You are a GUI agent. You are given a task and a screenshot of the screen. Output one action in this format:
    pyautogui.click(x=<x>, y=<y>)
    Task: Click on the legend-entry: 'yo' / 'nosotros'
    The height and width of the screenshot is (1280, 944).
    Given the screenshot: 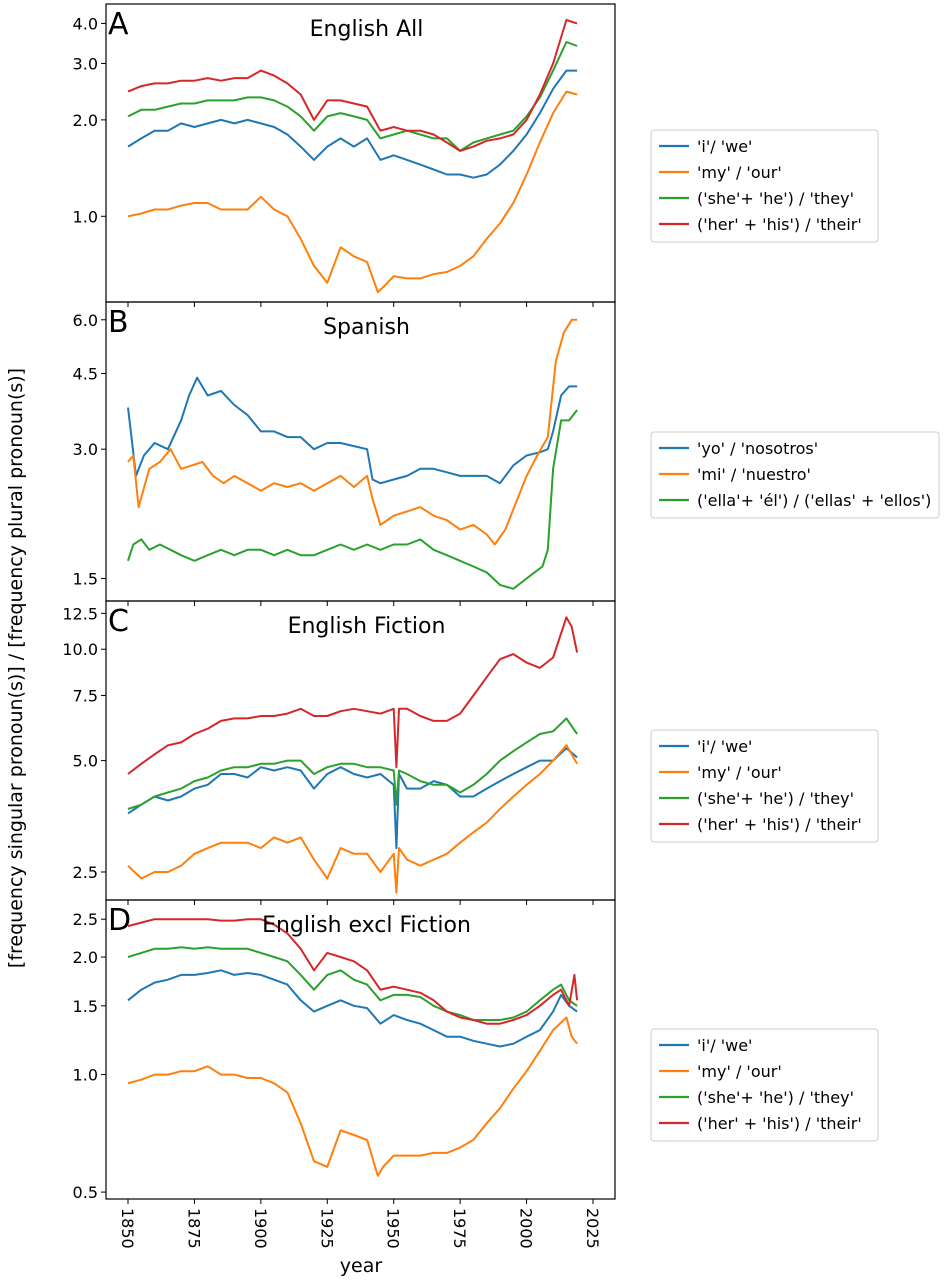 What is the action you would take?
    pyautogui.click(x=757, y=448)
    